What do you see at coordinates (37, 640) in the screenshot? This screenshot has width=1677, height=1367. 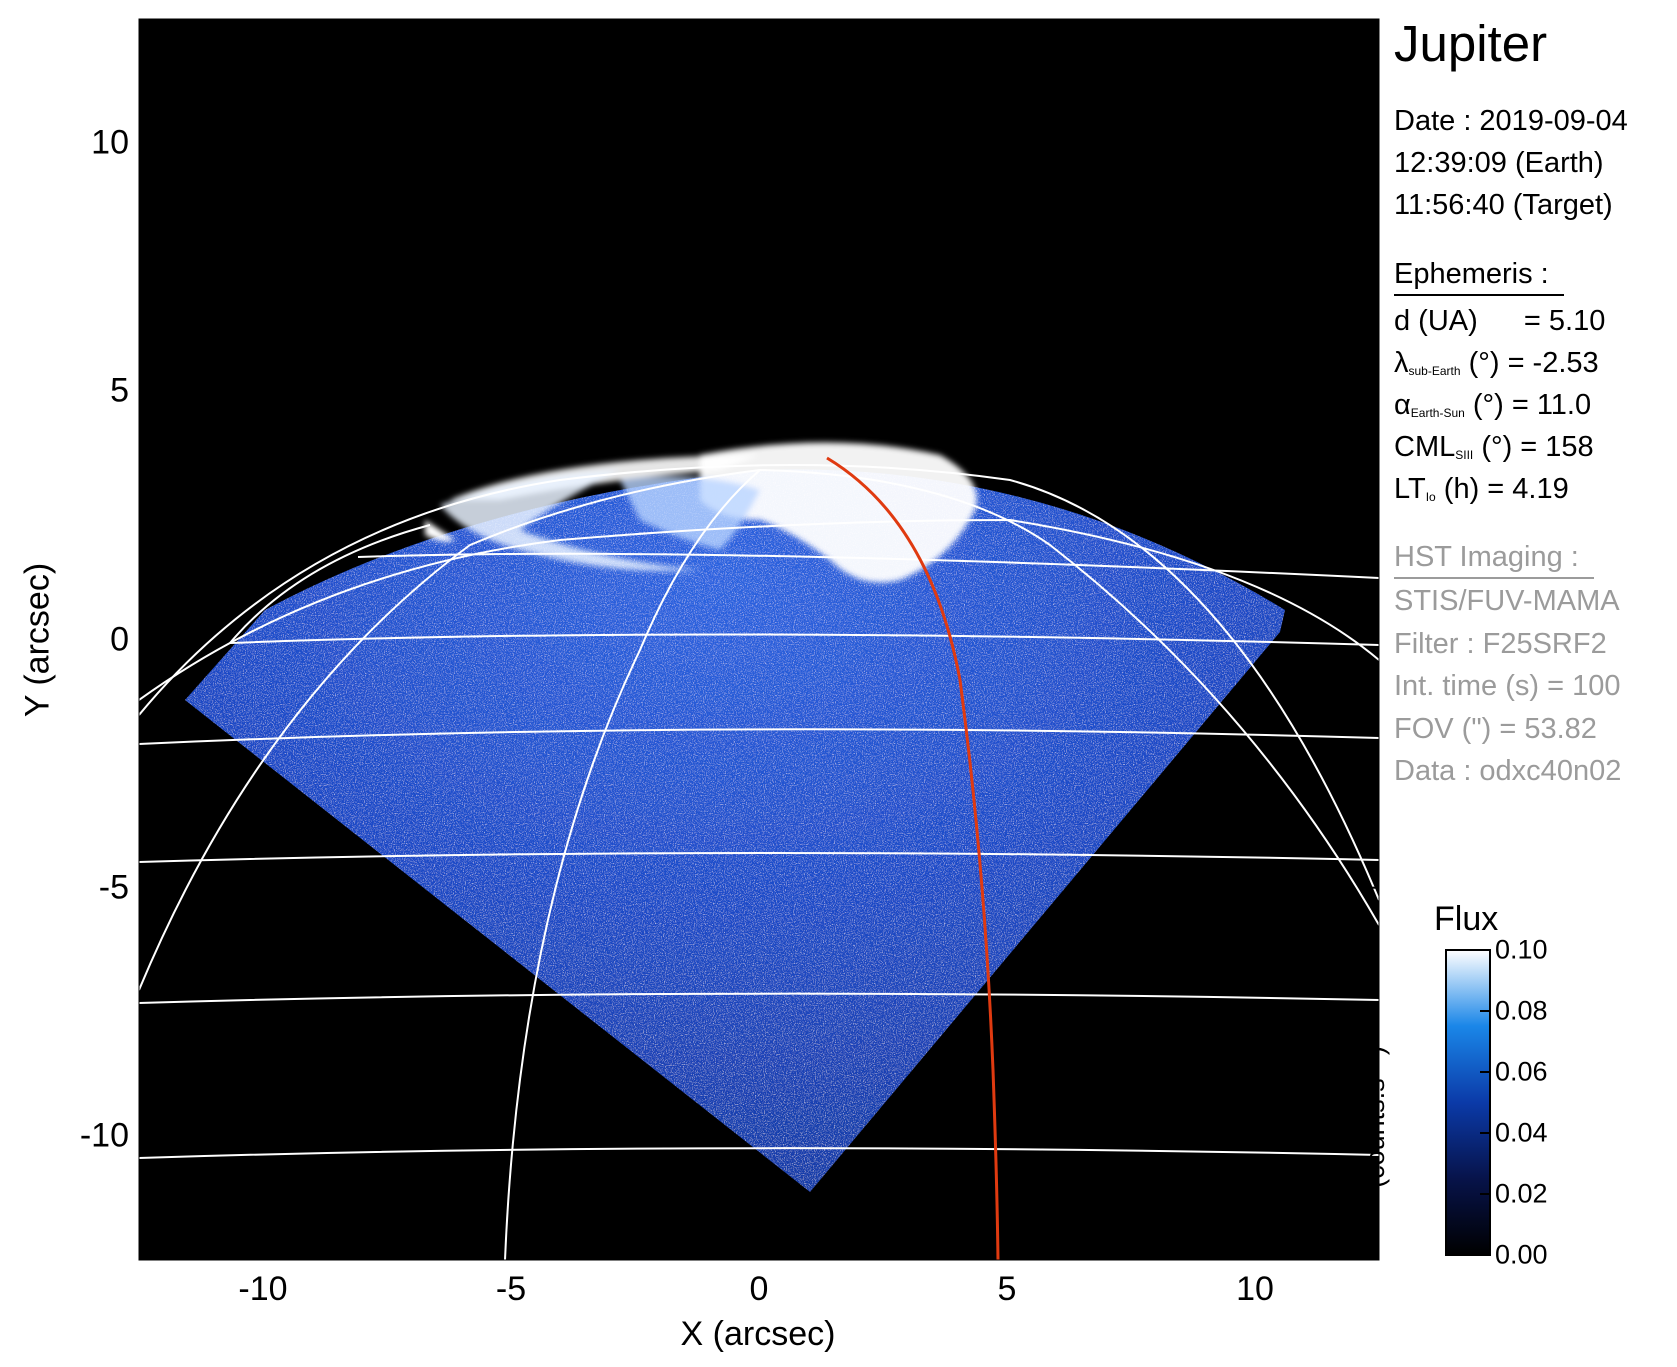 I see `y-axis-title: Y (arcsec)` at bounding box center [37, 640].